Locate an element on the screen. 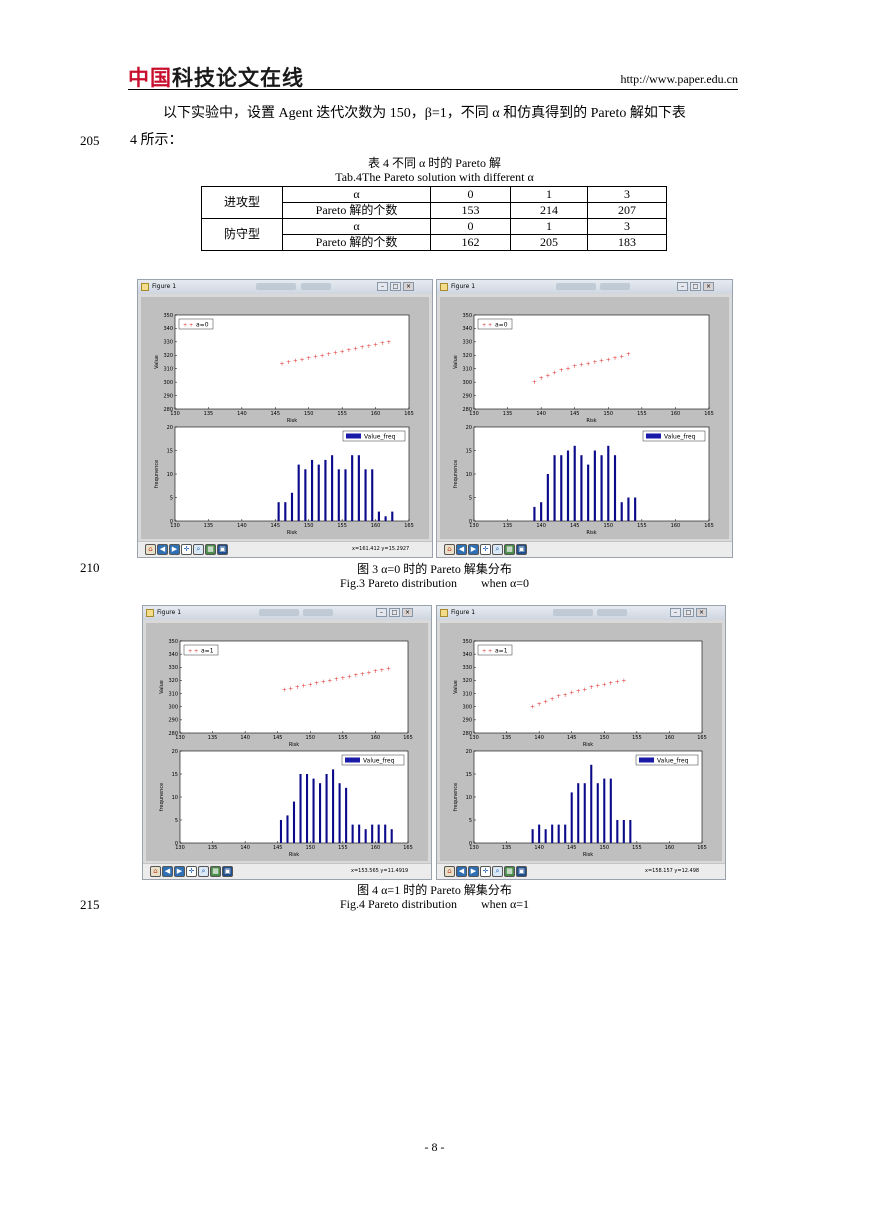 Image resolution: width=869 pixels, height=1228 pixels. legend-label: a=0 is located at coordinates (202, 325).